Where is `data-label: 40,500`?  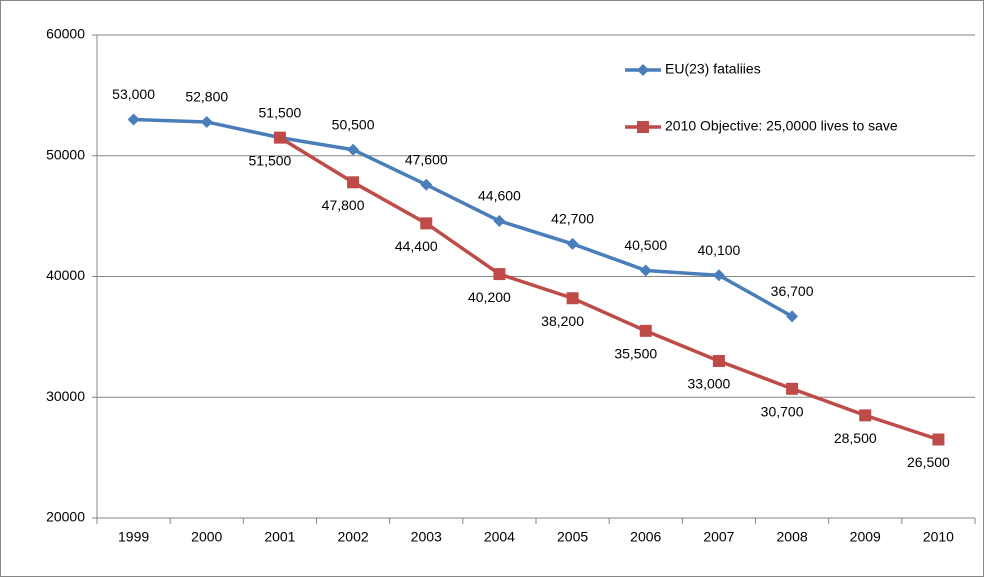
data-label: 40,500 is located at coordinates (645, 245).